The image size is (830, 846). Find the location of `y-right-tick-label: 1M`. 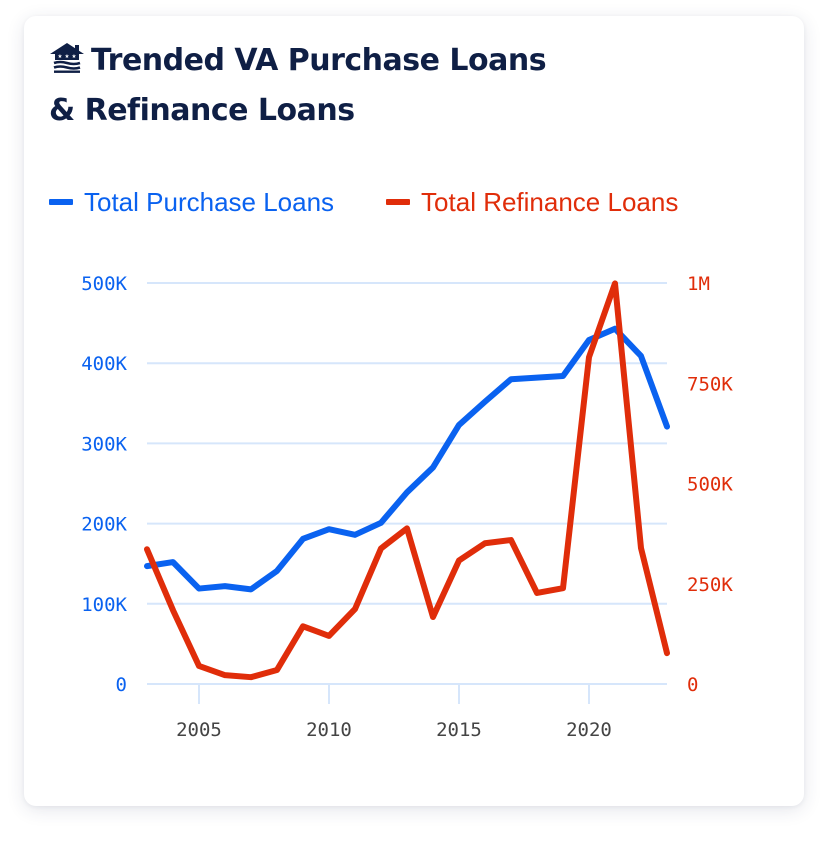

y-right-tick-label: 1M is located at coordinates (698, 284).